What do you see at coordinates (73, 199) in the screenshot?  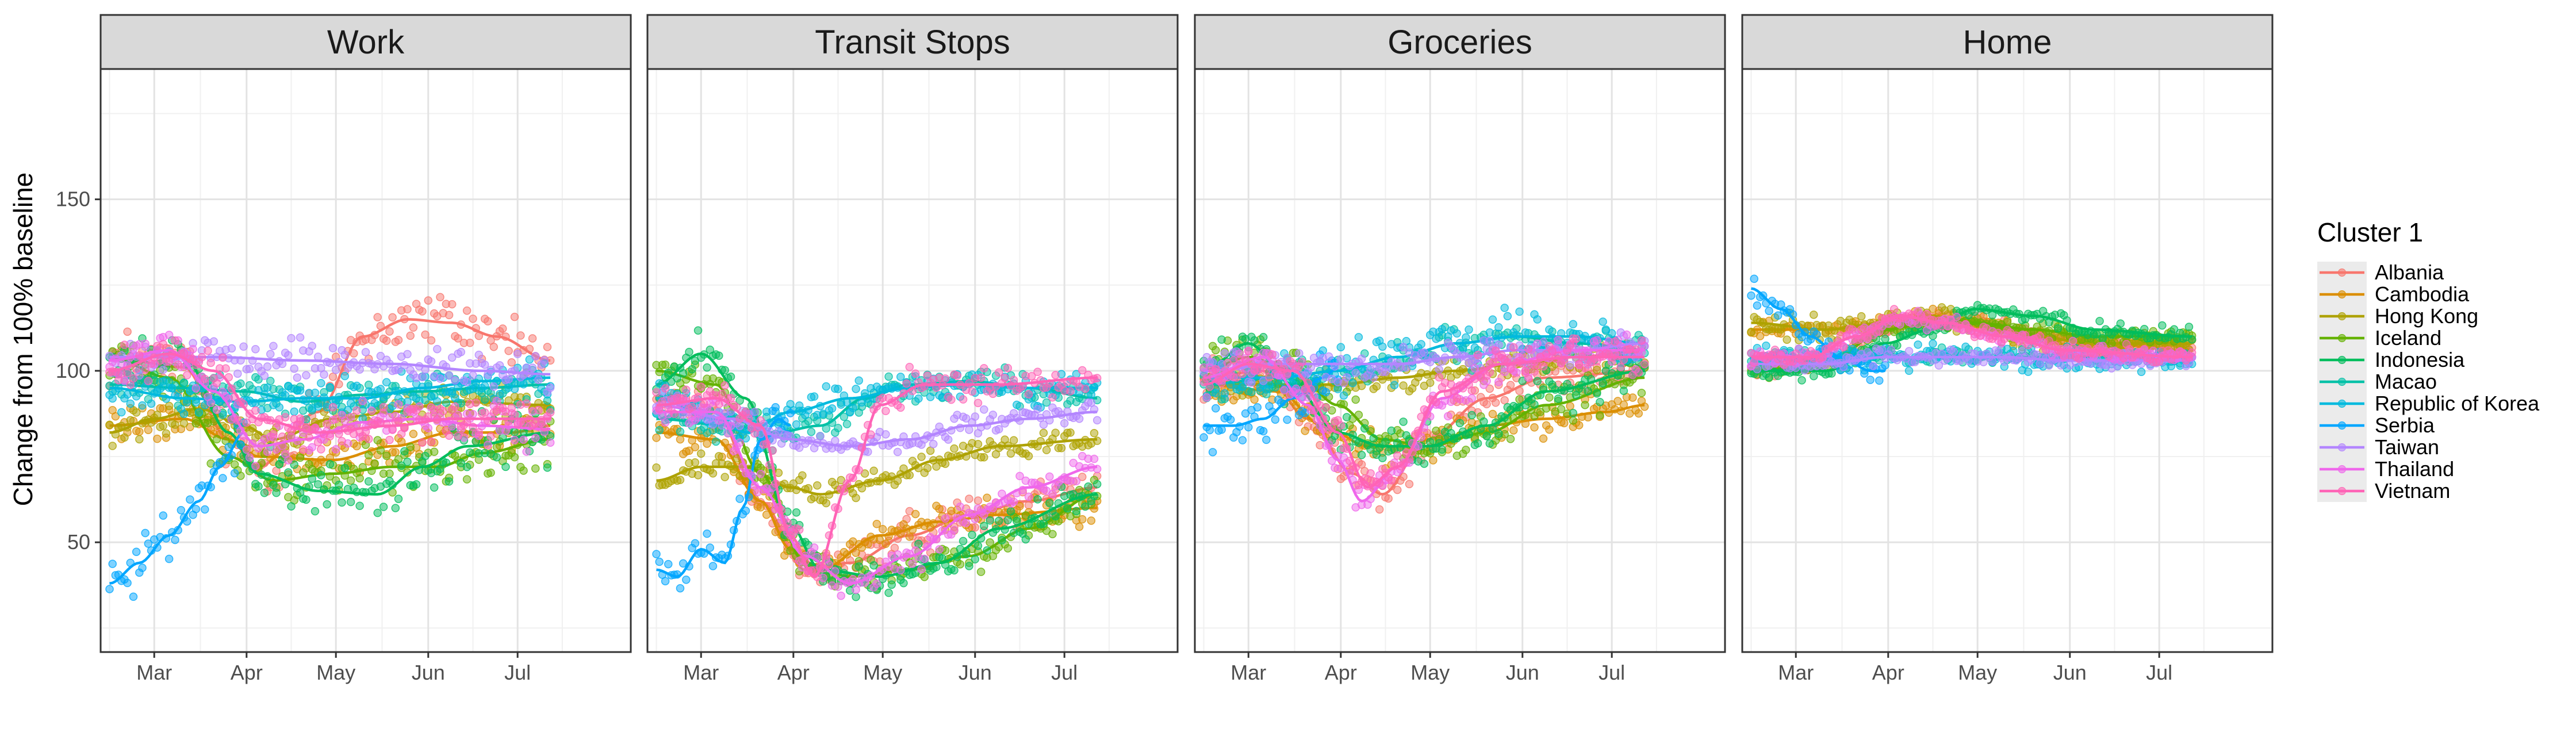 I see `y-tick-label: 150` at bounding box center [73, 199].